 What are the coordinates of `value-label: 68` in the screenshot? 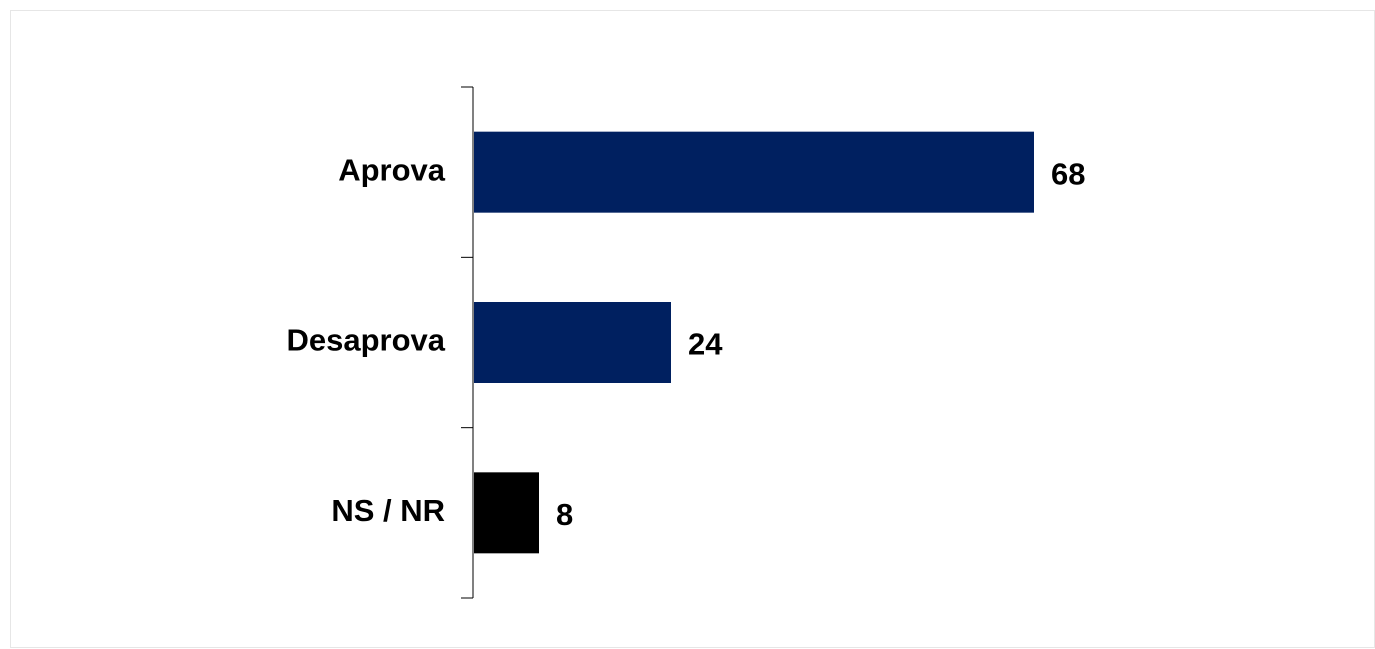 It's located at (1068, 173).